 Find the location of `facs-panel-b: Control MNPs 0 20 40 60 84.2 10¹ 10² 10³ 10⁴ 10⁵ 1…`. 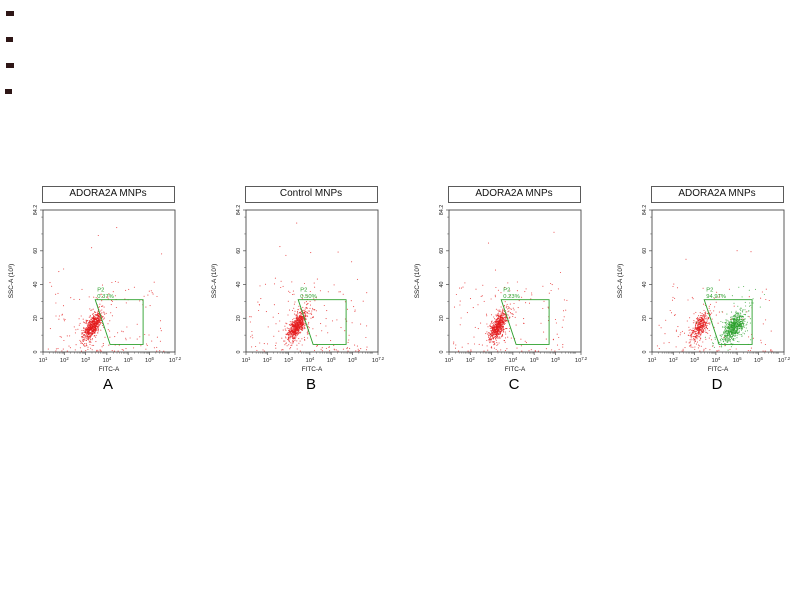

facs-panel-b: Control MNPs 0 20 40 60 84.2 10¹ 10² 10³ 10⁴ 10⁵ 1… is located at coordinates (299, 289).